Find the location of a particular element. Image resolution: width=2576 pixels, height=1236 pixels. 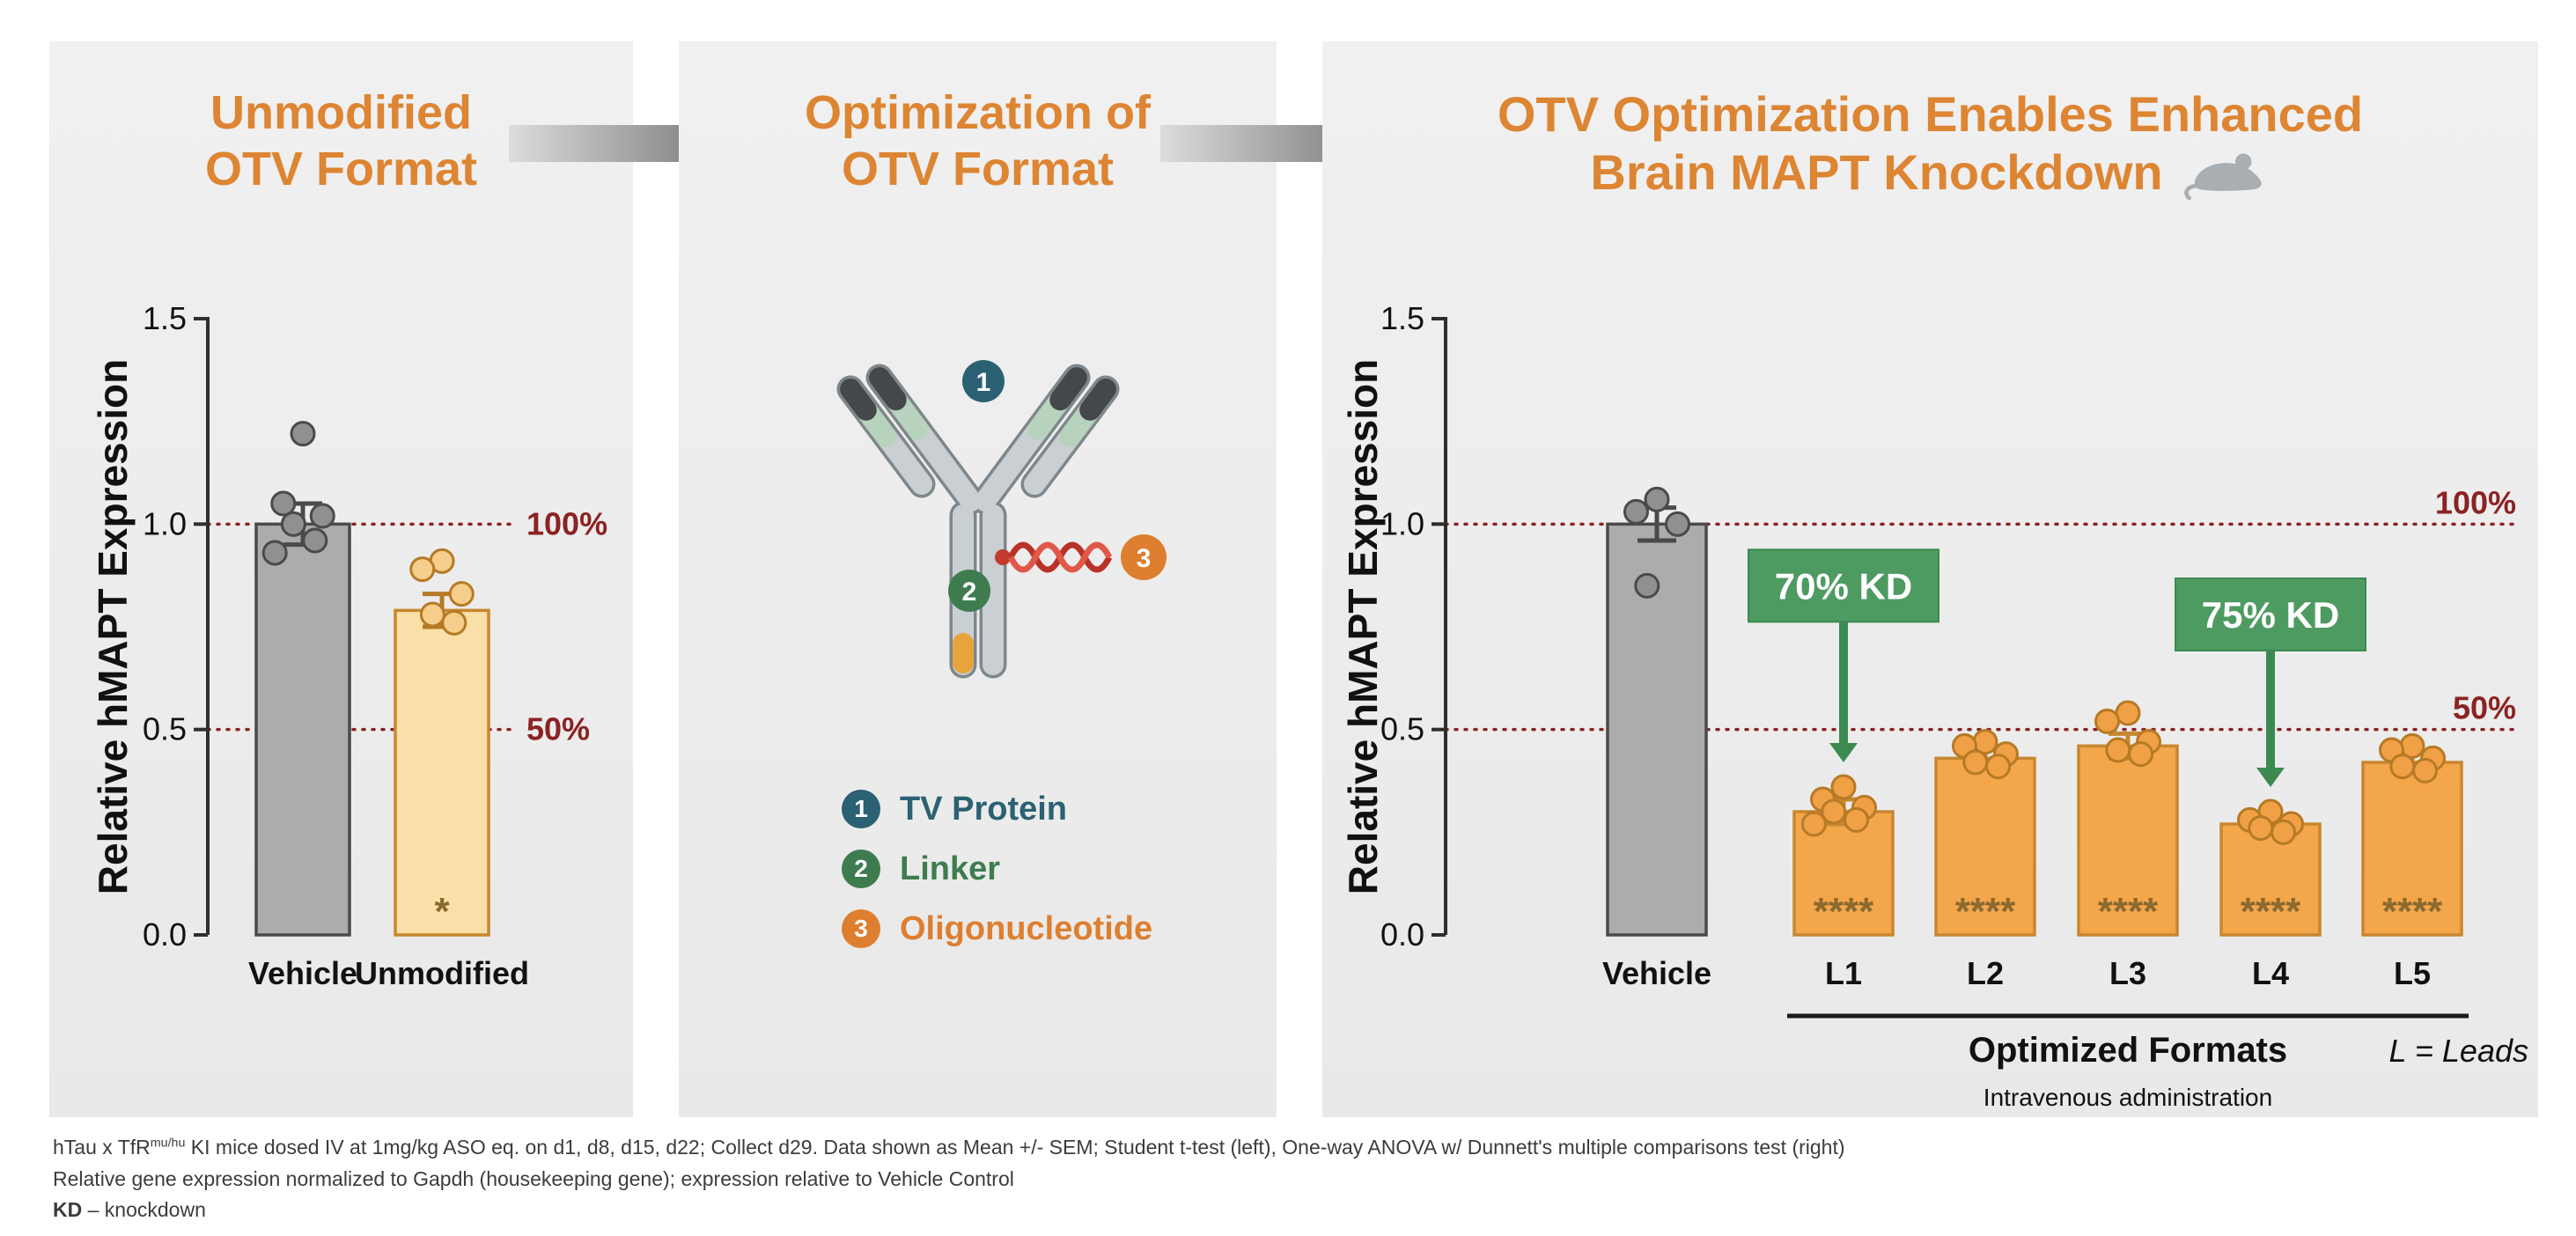

bar-Unmodified is located at coordinates (442, 772).